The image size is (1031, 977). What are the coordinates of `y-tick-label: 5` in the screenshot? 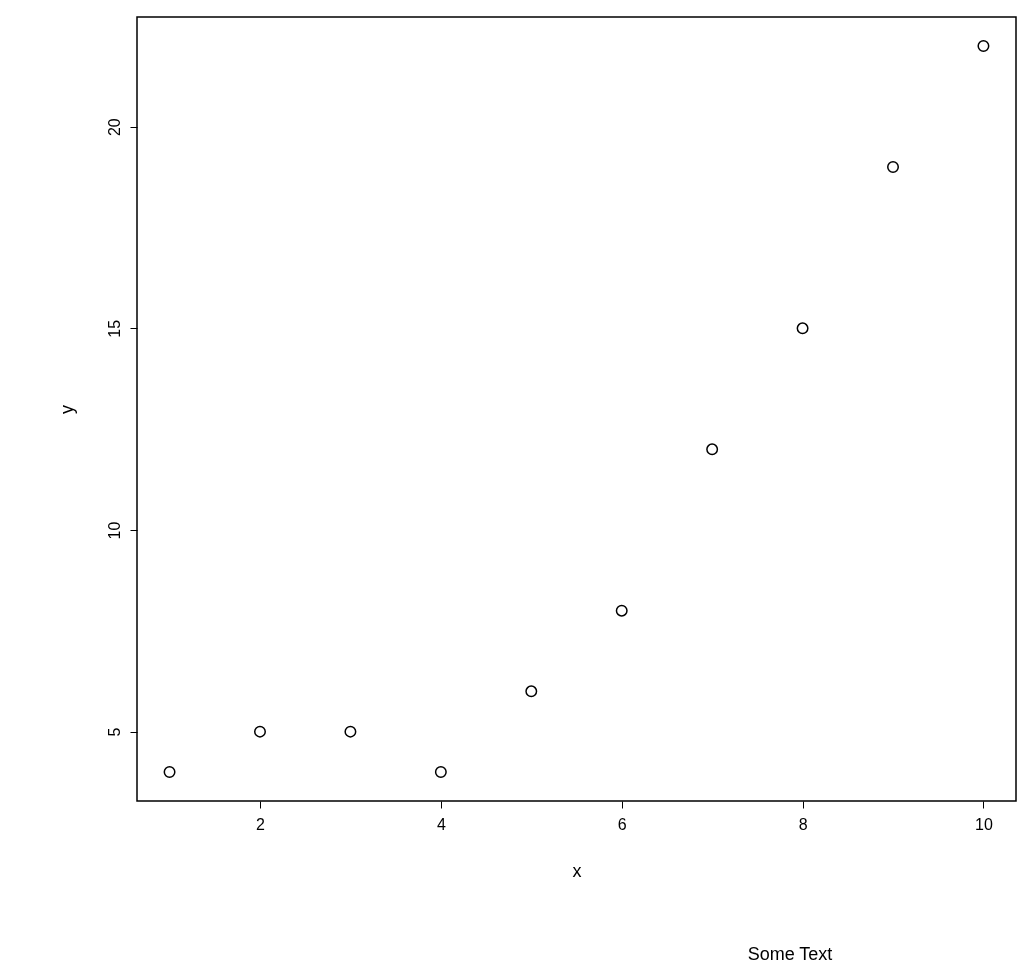 It's located at (114, 732).